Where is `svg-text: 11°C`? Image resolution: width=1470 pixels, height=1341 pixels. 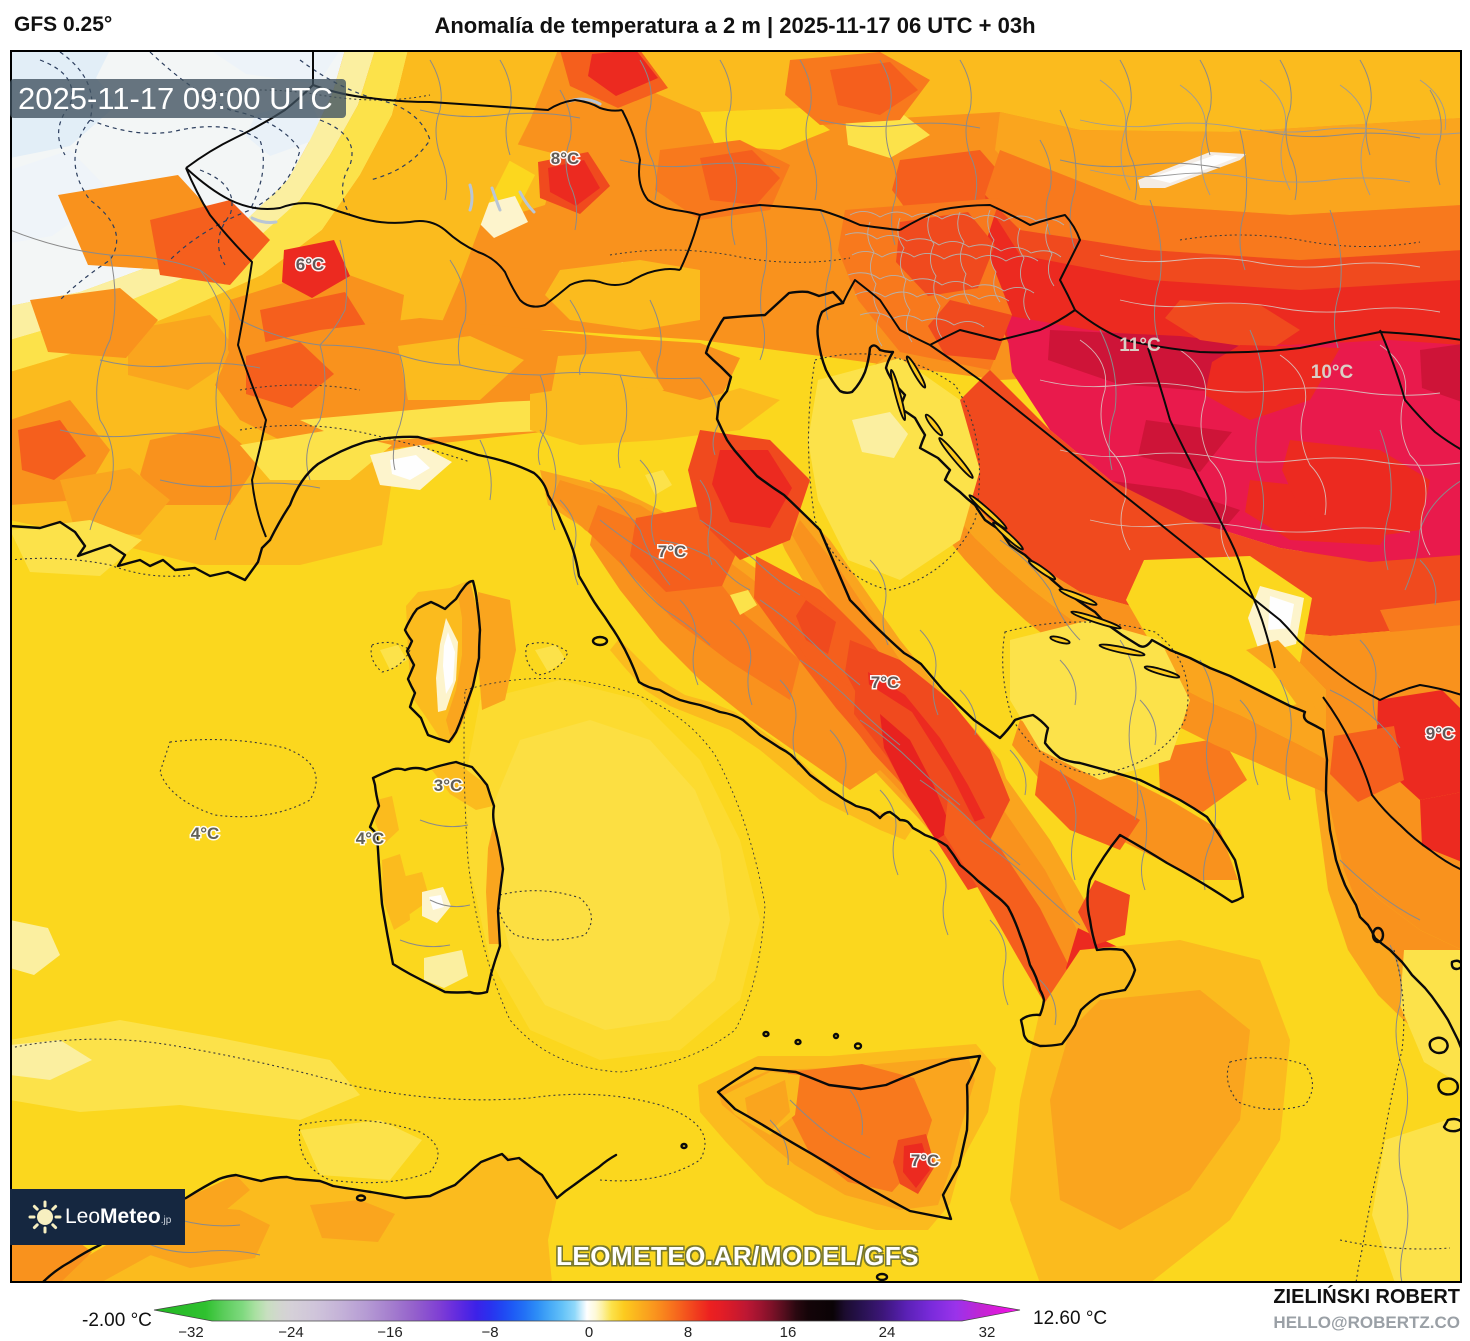 svg-text: 11°C is located at coordinates (1140, 345).